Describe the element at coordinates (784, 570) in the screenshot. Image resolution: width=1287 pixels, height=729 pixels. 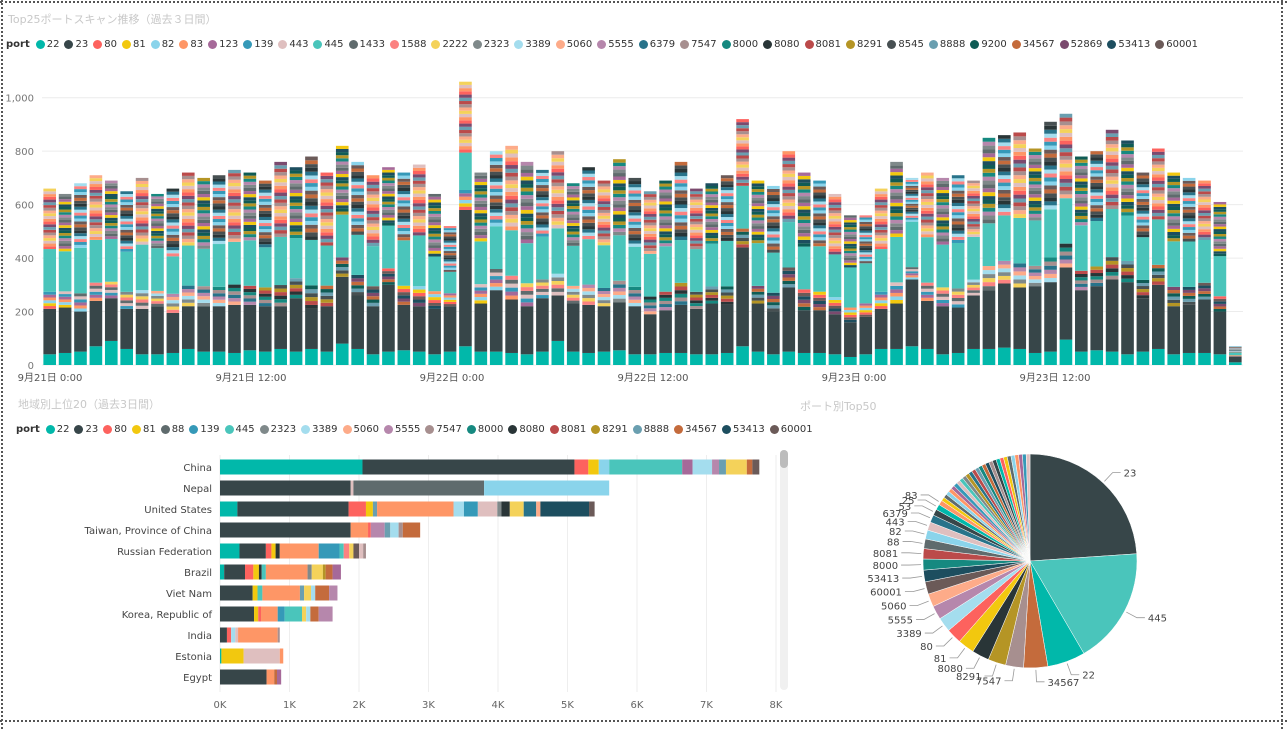
I see `scrollbar` at that location.